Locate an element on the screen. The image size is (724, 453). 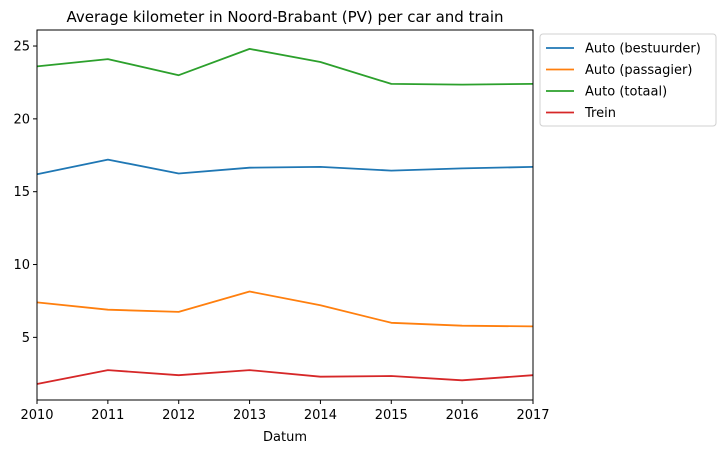
x-axis-label: Datum is located at coordinates (285, 437).